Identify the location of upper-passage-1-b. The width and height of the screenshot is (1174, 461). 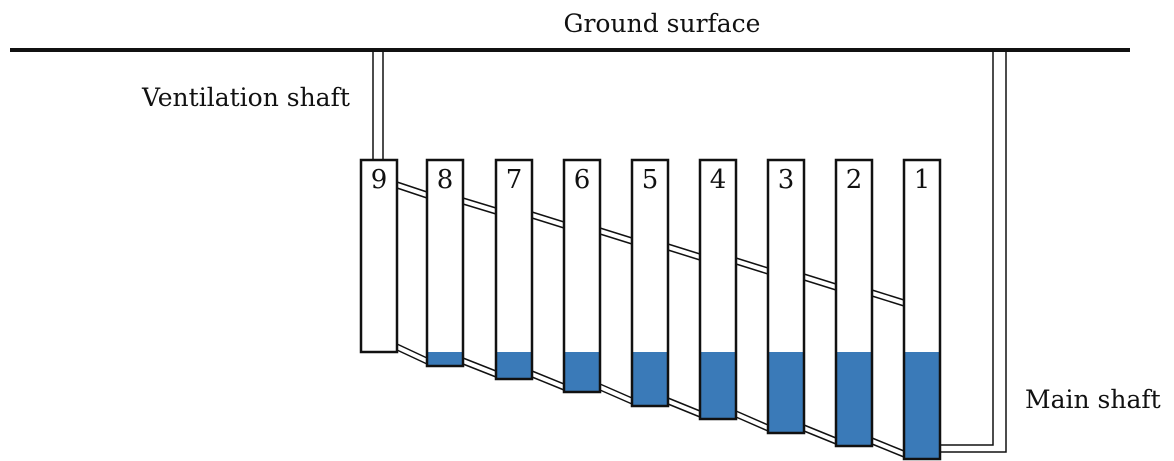
(479, 209).